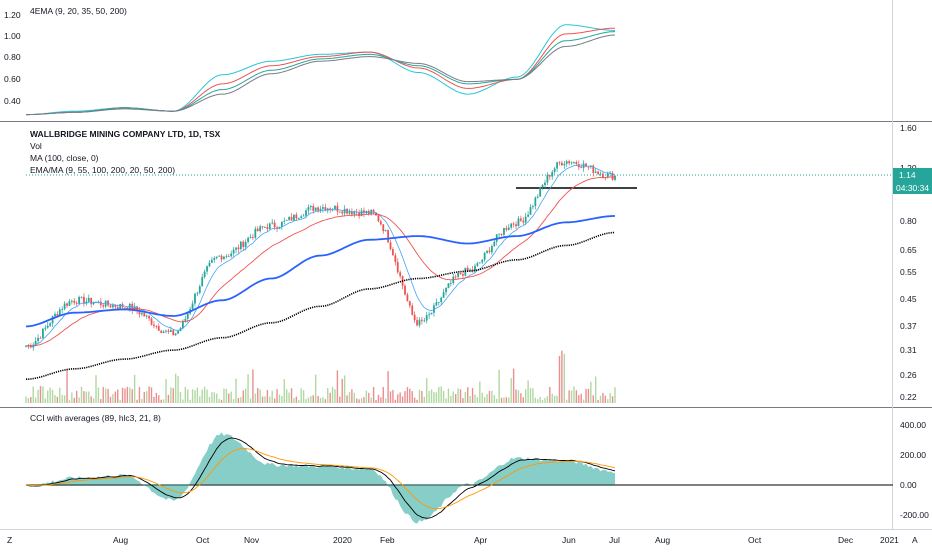 The image size is (932, 555). What do you see at coordinates (36, 146) in the screenshot?
I see `price-legend-vol: Vol` at bounding box center [36, 146].